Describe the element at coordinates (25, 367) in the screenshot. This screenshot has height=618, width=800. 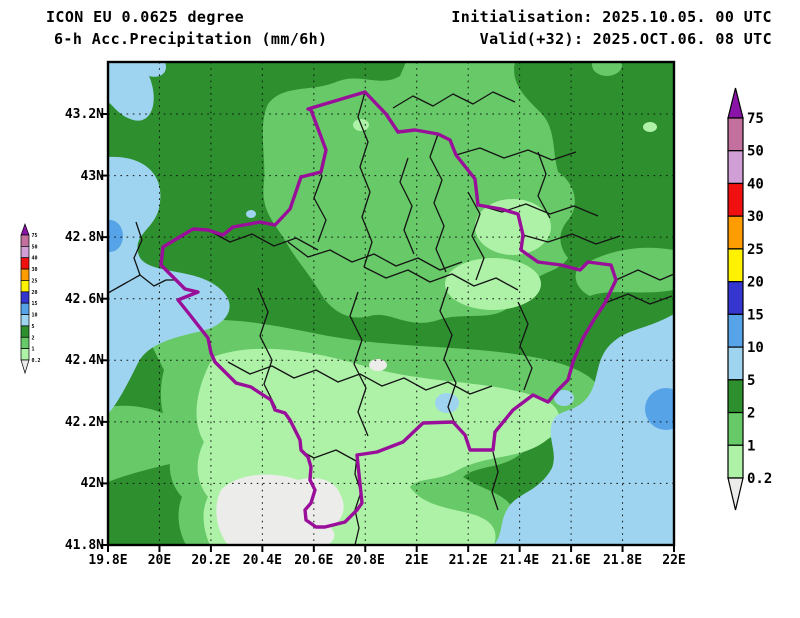
I see `colorbar-under-arrow` at that location.